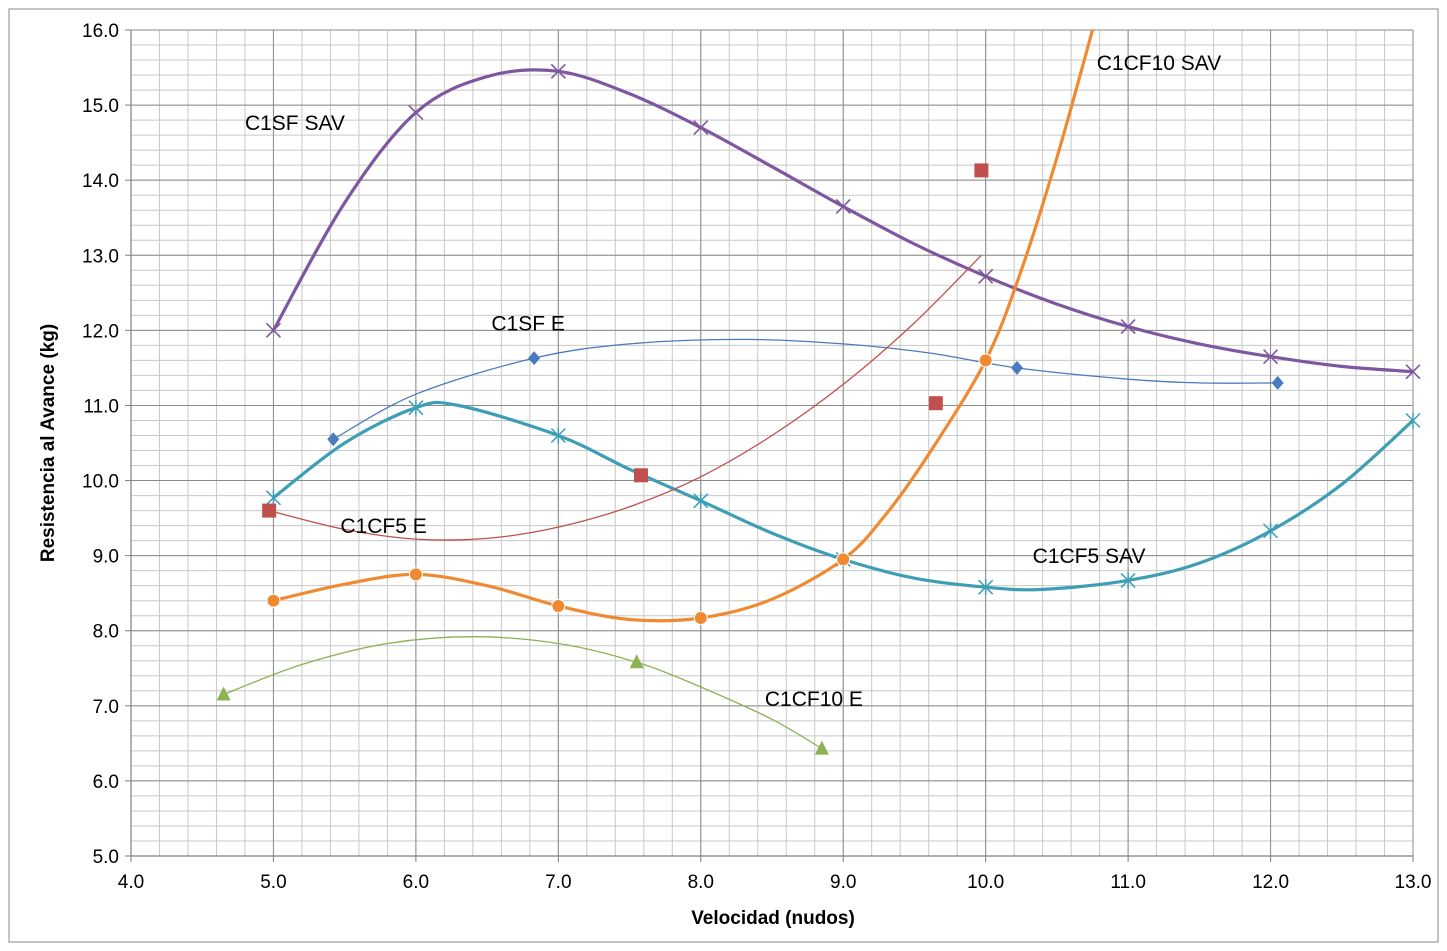 The image size is (1447, 951). Describe the element at coordinates (383, 526) in the screenshot. I see `series-label: C1CF5 E` at that location.